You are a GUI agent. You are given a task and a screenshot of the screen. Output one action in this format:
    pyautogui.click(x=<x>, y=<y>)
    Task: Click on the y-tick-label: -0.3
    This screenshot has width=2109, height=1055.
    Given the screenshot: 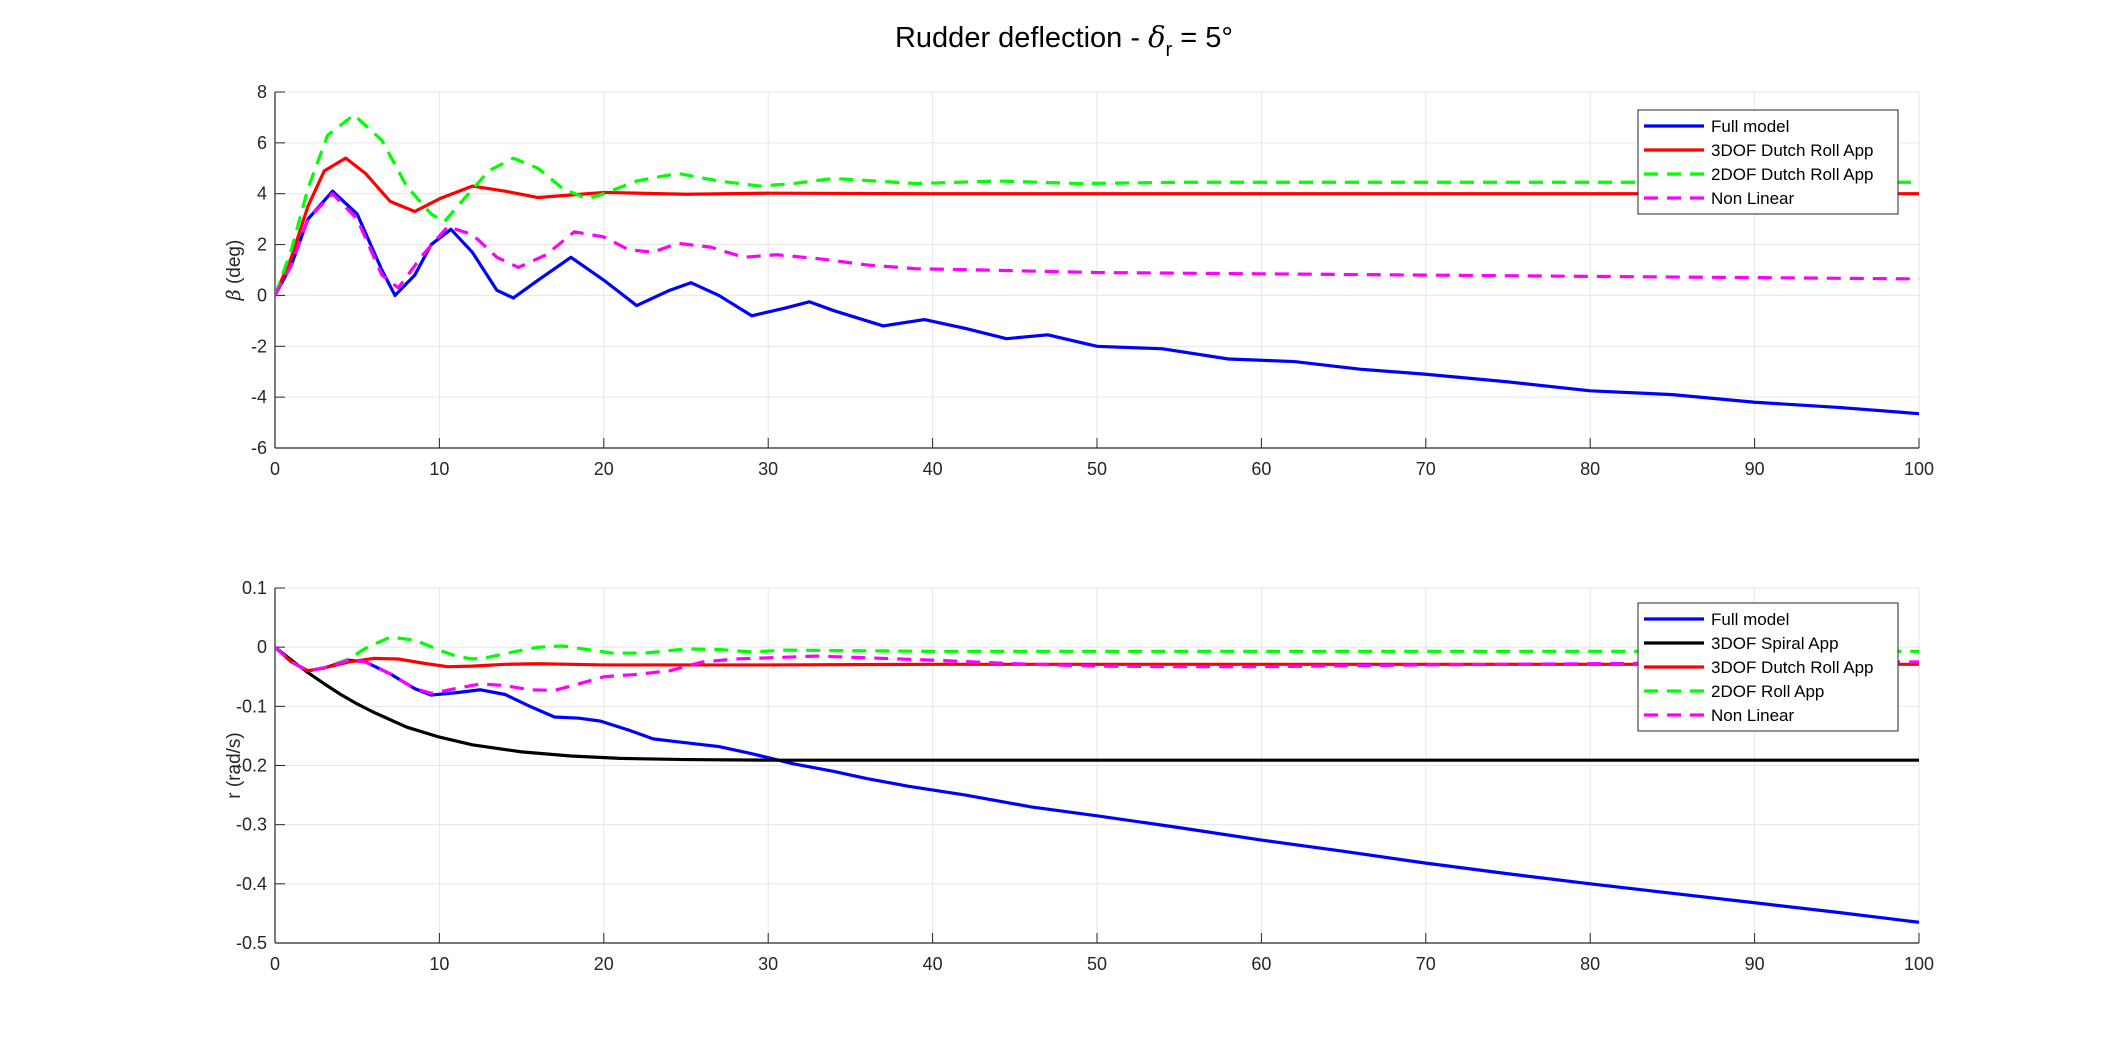 What is the action you would take?
    pyautogui.click(x=251, y=825)
    